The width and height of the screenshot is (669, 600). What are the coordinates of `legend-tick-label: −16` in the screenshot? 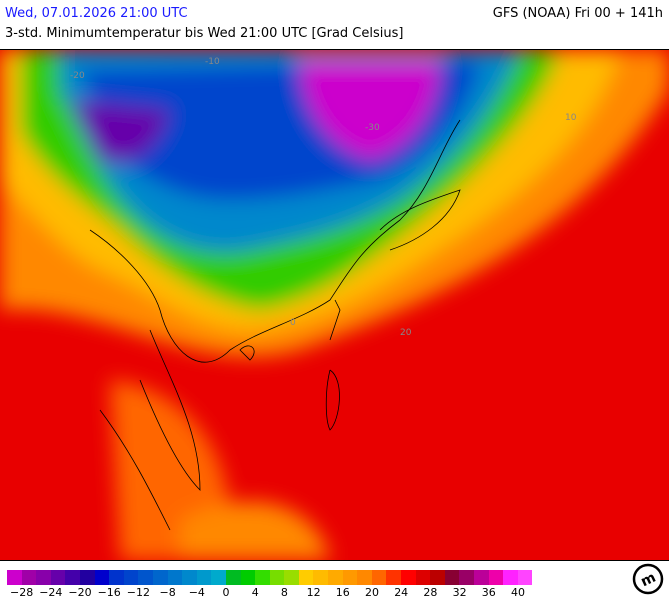 It's located at (109, 592).